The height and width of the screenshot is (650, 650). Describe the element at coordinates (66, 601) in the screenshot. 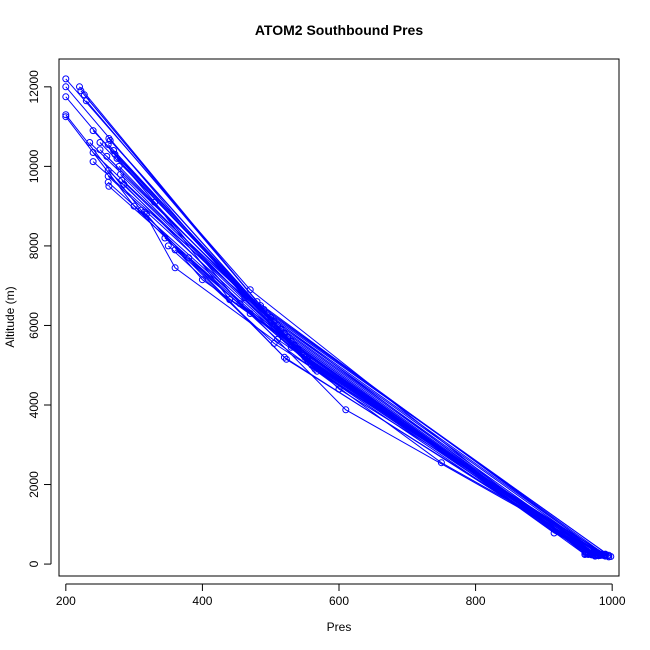

I see `x-tick-label: 200` at that location.